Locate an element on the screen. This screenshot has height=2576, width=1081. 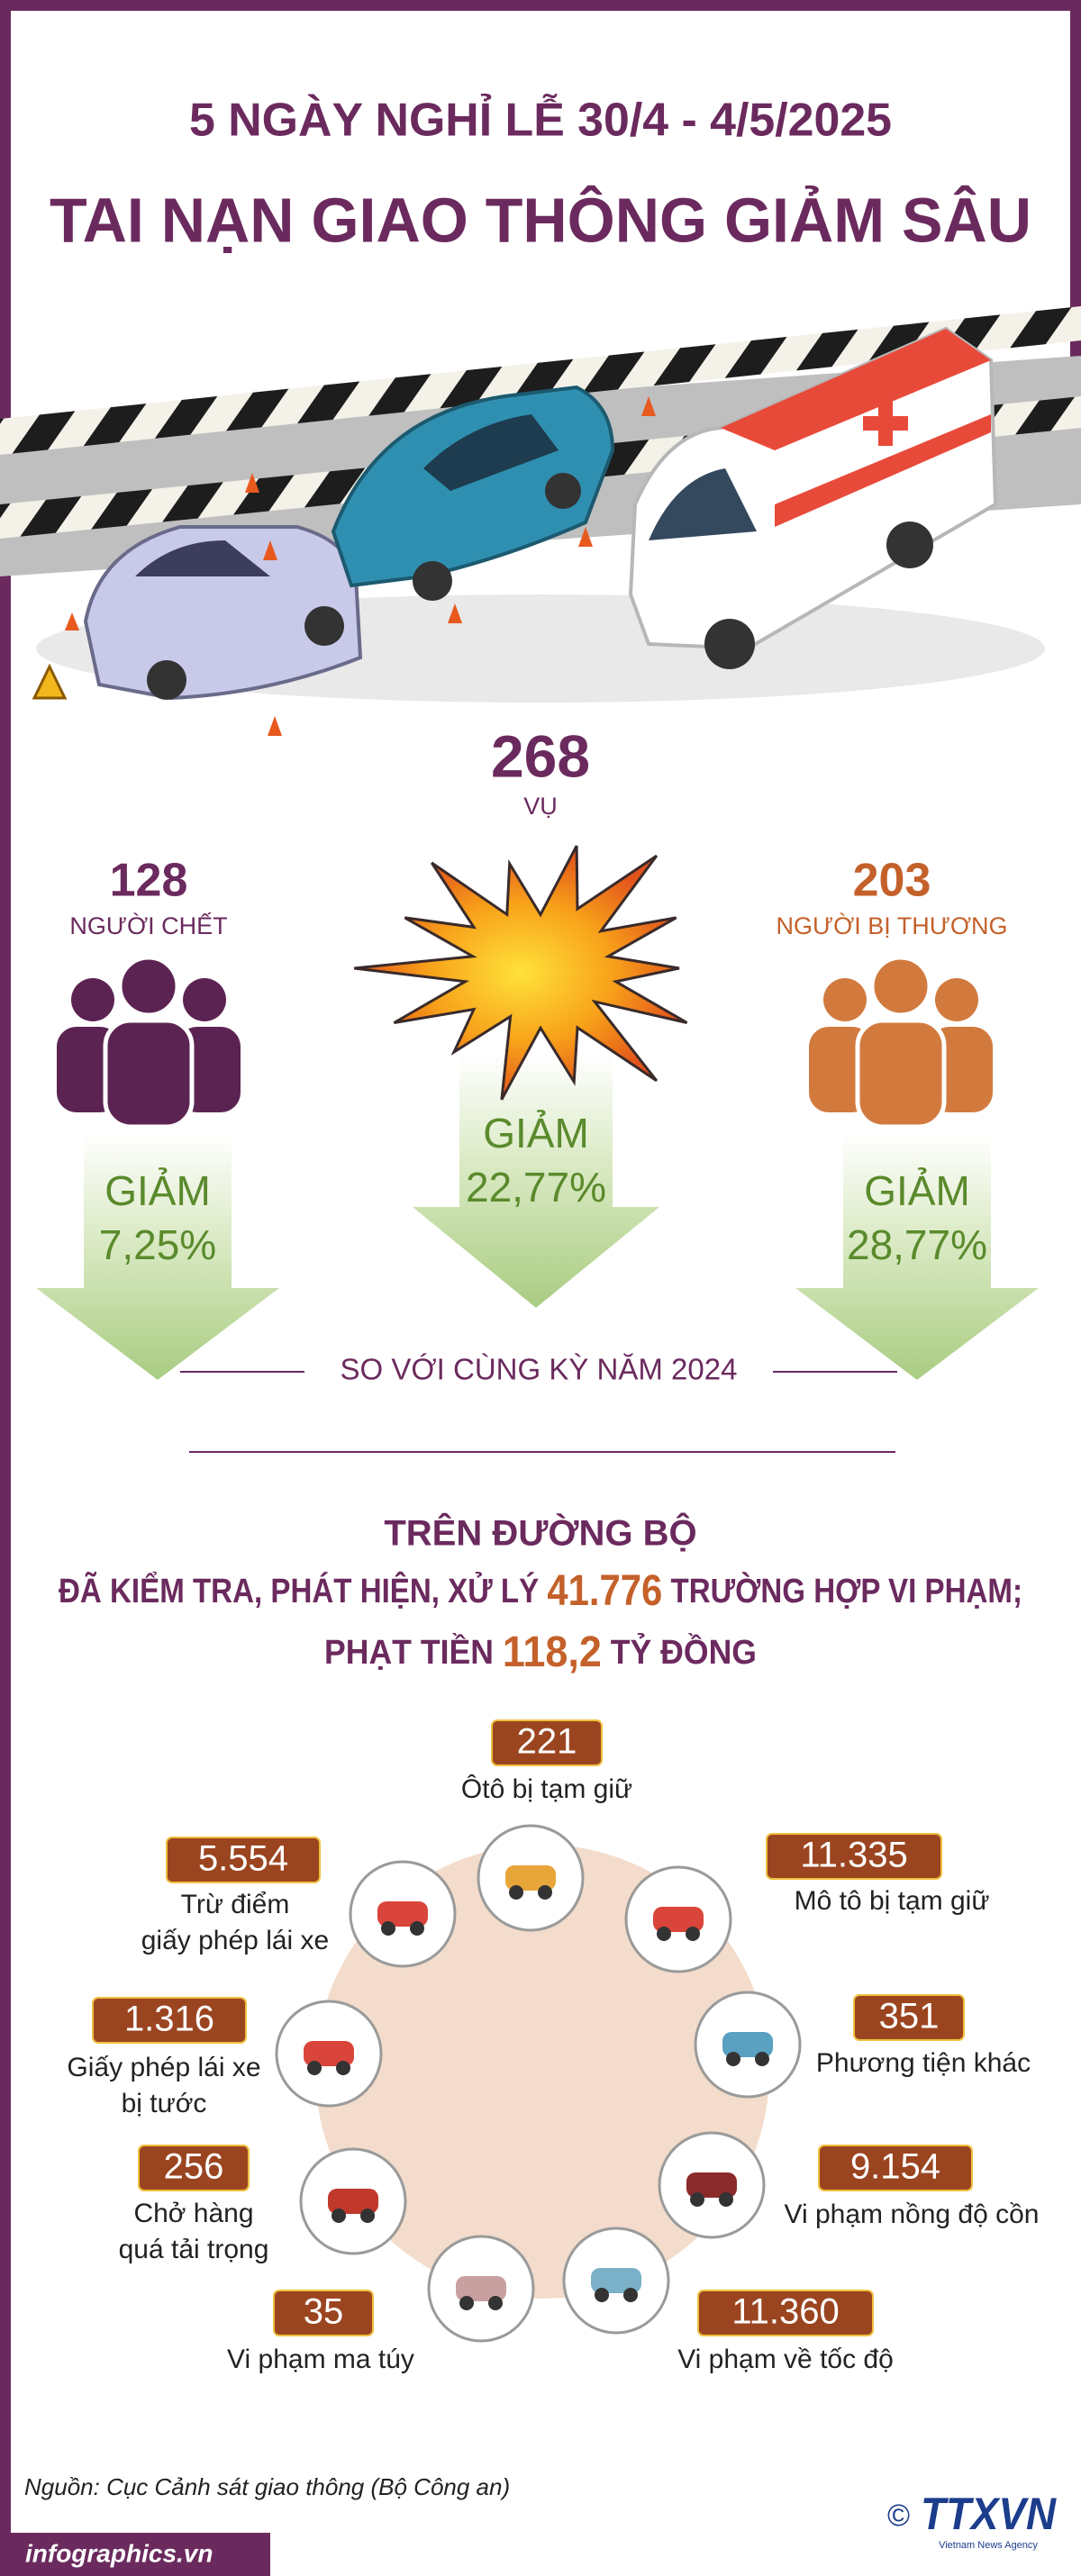
item-value: 1.316 is located at coordinates (169, 2020).